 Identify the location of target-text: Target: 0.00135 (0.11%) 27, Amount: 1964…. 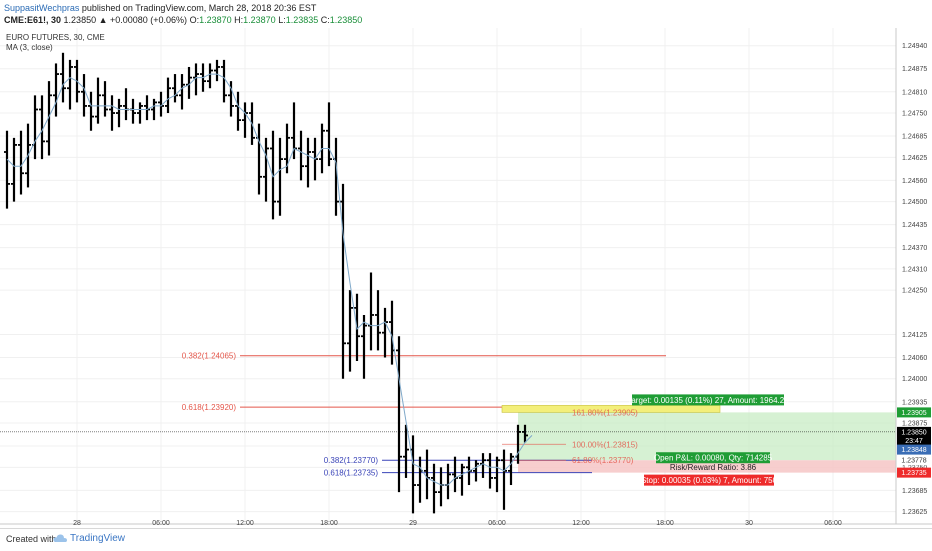
(708, 400).